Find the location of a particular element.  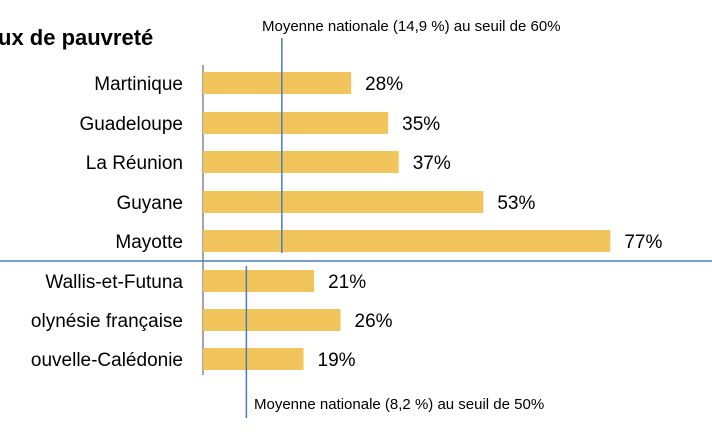

category-label-g0-0: Martinique is located at coordinates (138, 84).